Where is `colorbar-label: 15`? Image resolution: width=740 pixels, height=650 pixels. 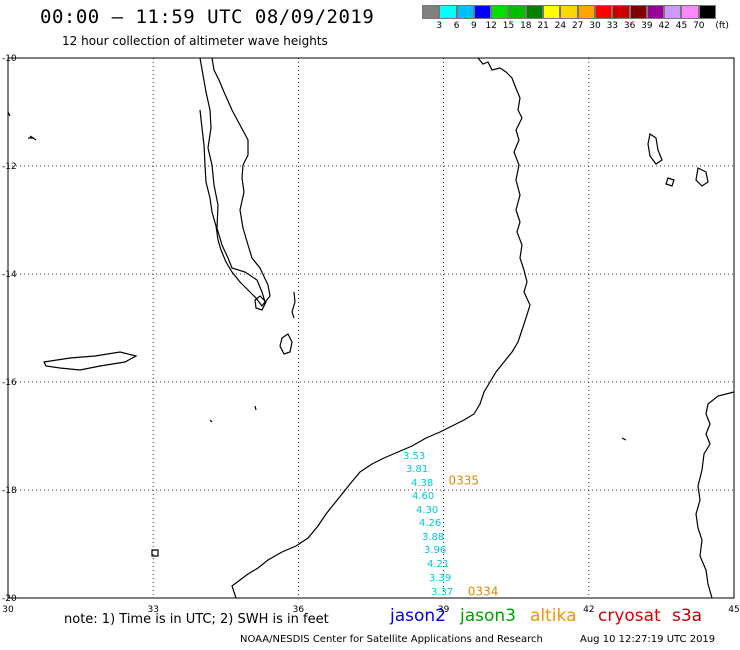
colorbar-label: 15 is located at coordinates (508, 26).